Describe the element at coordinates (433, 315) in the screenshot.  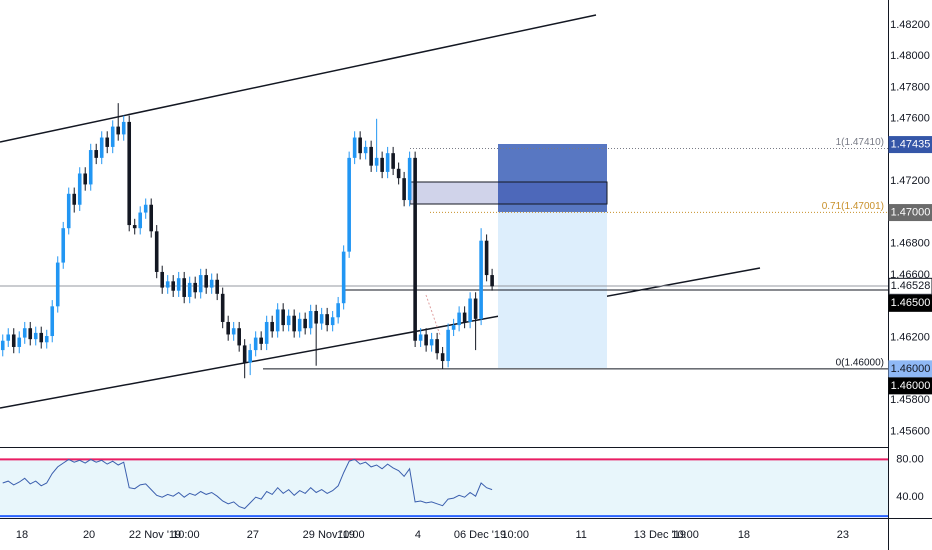
I see `dashed-line` at that location.